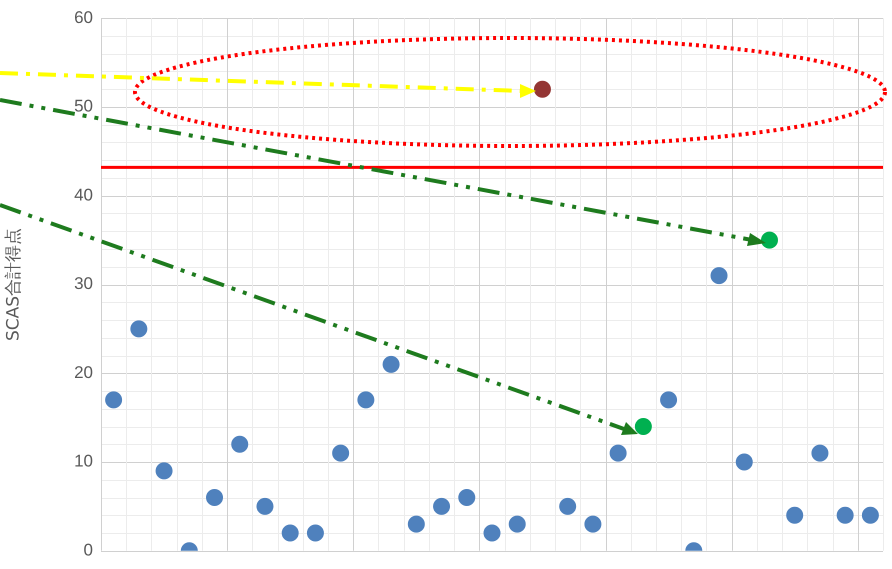  I want to click on y-tick-label: 30, so click(83, 284).